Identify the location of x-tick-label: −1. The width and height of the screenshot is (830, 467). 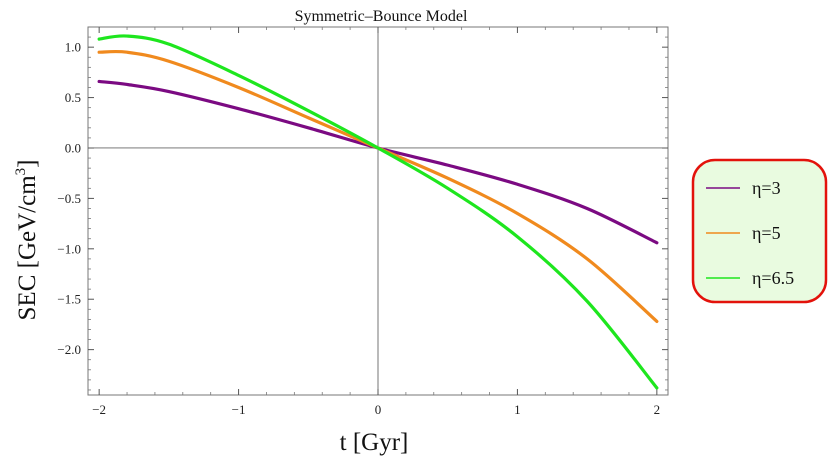
(239, 409).